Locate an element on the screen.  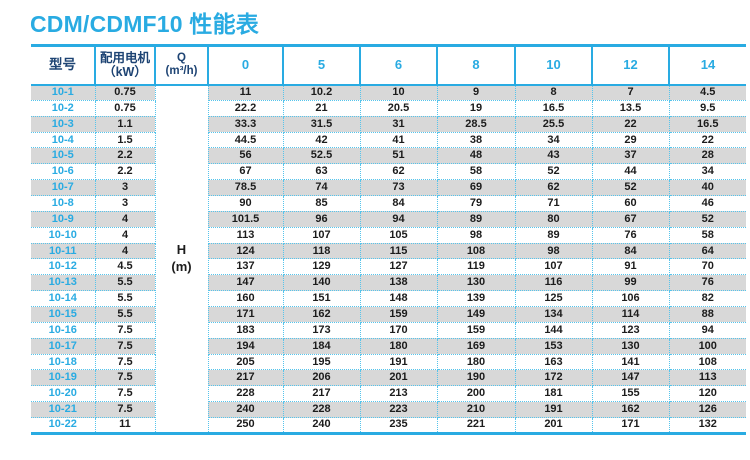
head-value-cell: 40 is located at coordinates (707, 188).